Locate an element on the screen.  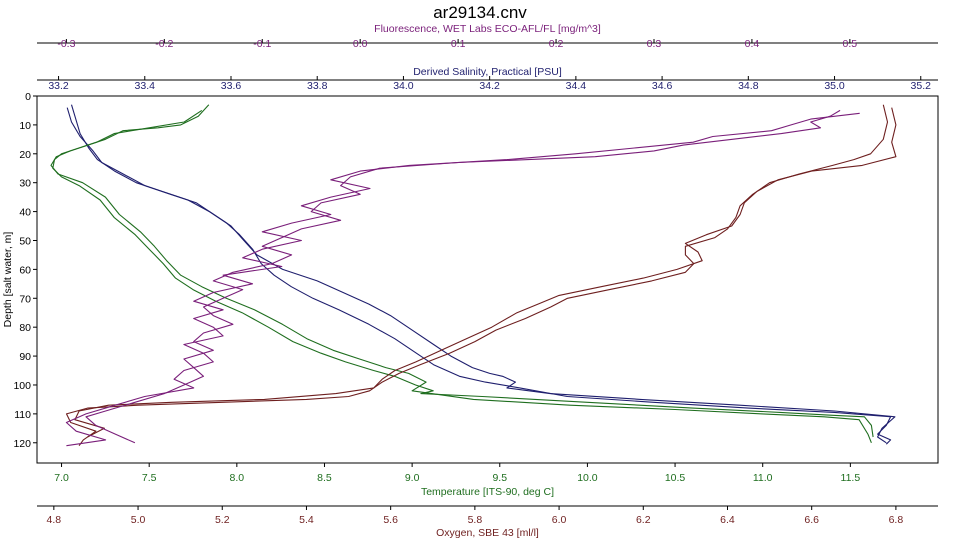
x-tick-label: 4.8 is located at coordinates (54, 520).